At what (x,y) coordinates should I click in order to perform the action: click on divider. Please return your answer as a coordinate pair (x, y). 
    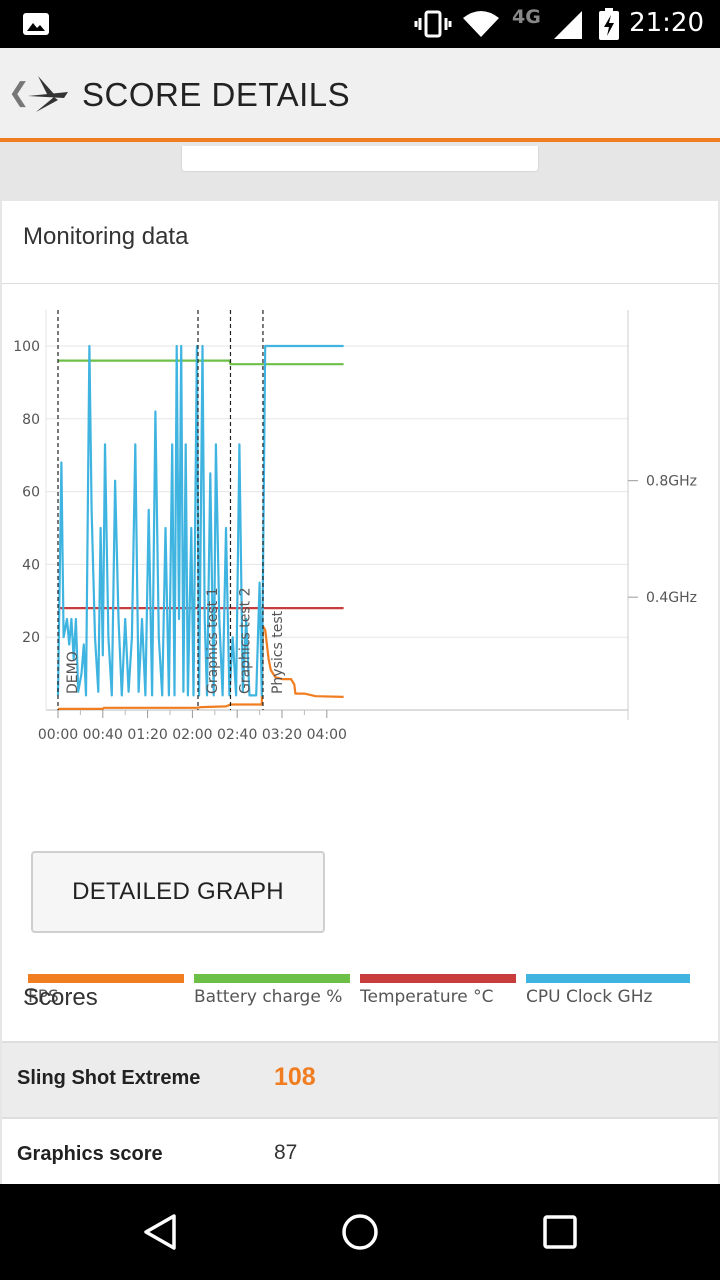
    Looking at the image, I should click on (360, 283).